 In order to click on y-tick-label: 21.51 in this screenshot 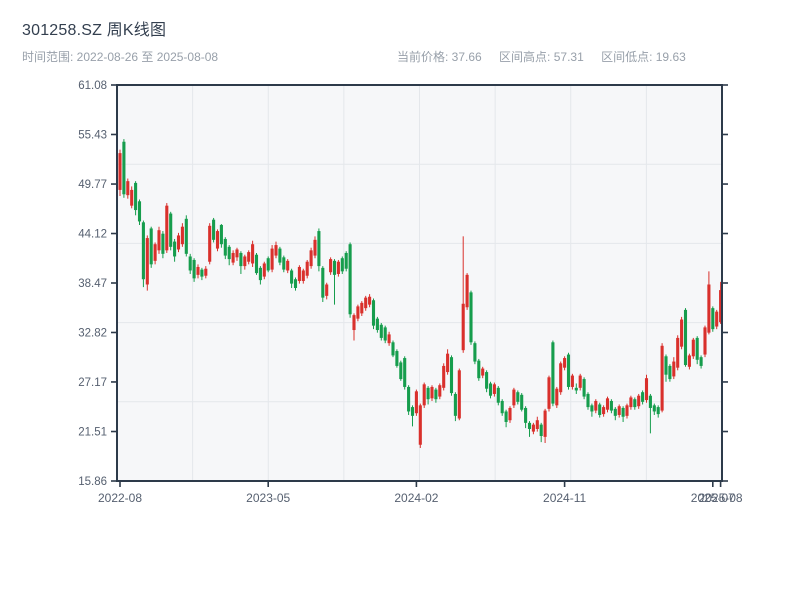, I will do `click(92, 433)`.